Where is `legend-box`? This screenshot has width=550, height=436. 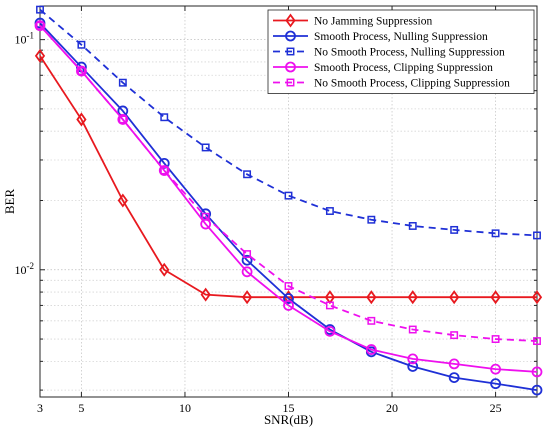
legend-box is located at coordinates (401, 51).